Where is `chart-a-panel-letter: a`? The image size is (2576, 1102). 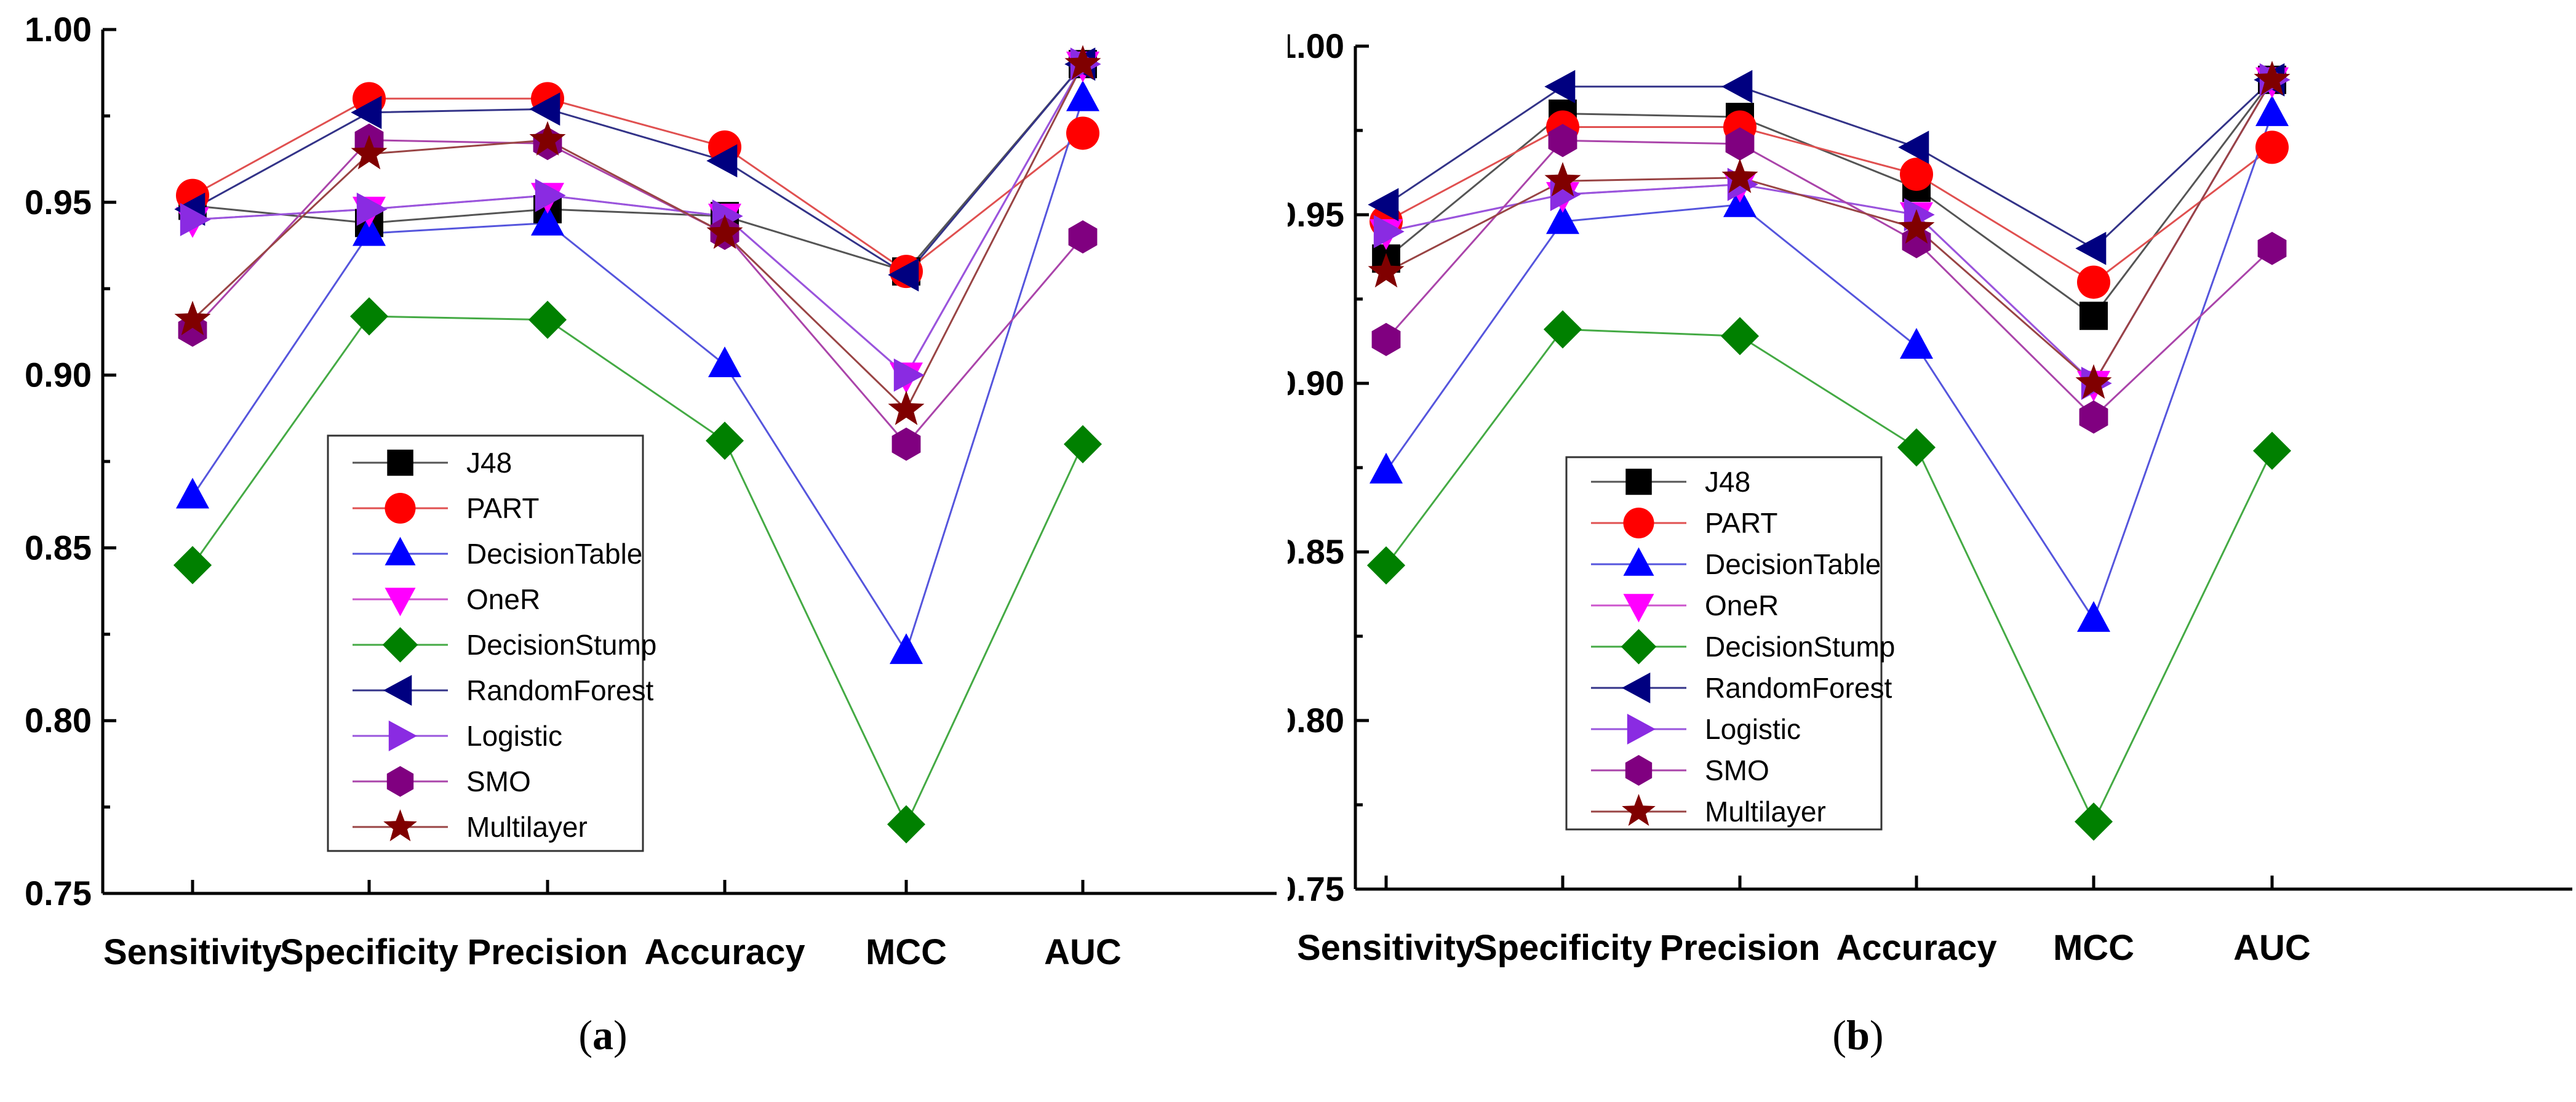 chart-a-panel-letter: a is located at coordinates (602, 1035).